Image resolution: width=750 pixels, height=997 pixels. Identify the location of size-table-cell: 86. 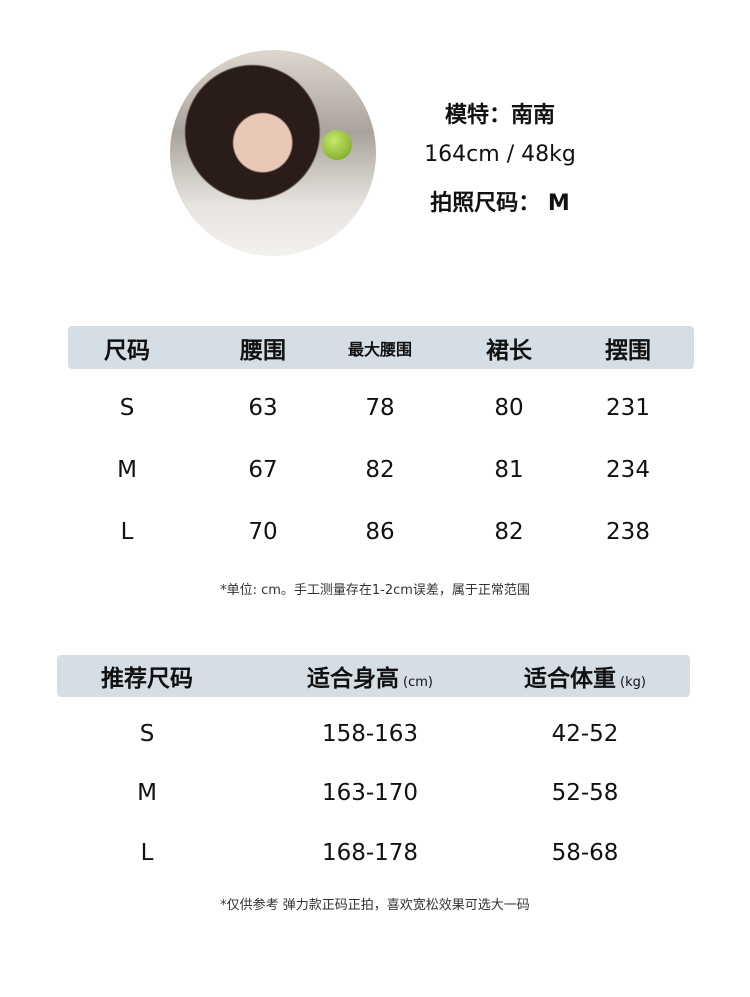
(380, 532).